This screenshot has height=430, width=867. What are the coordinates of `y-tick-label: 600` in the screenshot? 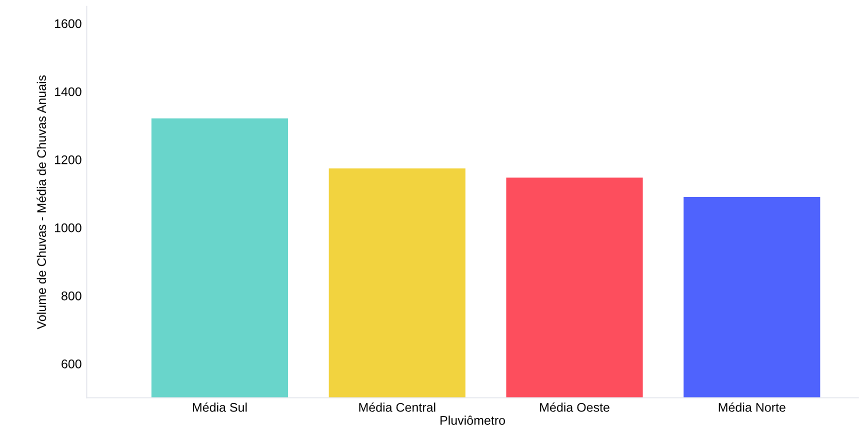 It's located at (72, 364).